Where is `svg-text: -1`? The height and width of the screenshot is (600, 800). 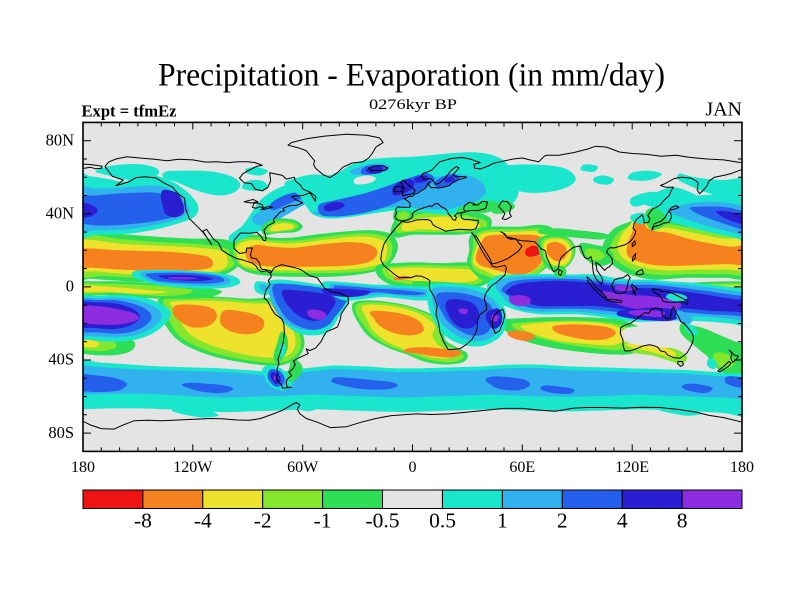
svg-text: -1 is located at coordinates (323, 521).